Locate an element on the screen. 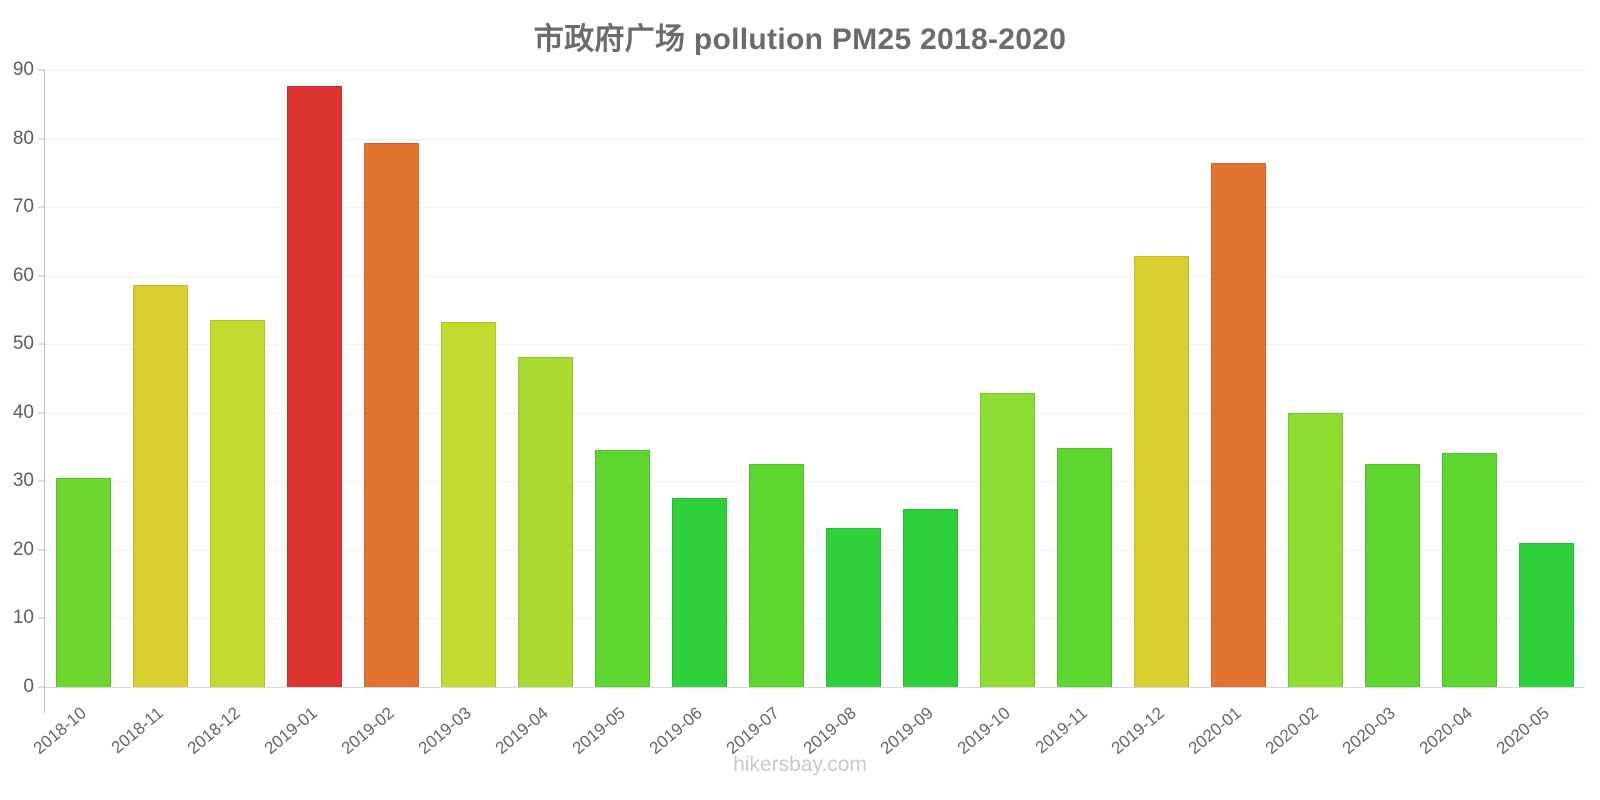 Image resolution: width=1600 pixels, height=800 pixels. y-axis-tick-label: 30 is located at coordinates (23, 481).